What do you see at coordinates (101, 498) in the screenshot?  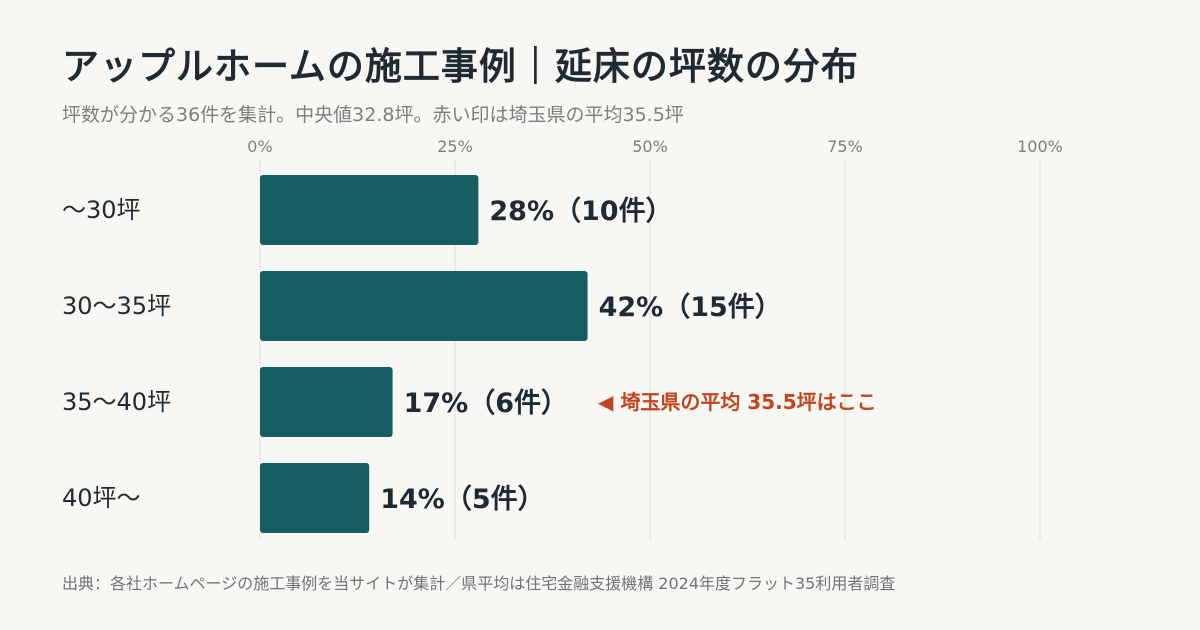 I see `category-label: 40坪〜` at bounding box center [101, 498].